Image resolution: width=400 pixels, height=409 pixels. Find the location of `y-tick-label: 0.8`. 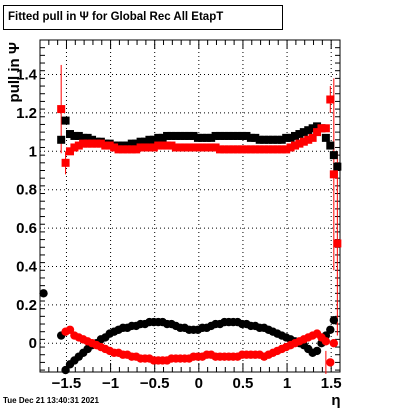

y-tick-label: 0.8 is located at coordinates (26, 190).